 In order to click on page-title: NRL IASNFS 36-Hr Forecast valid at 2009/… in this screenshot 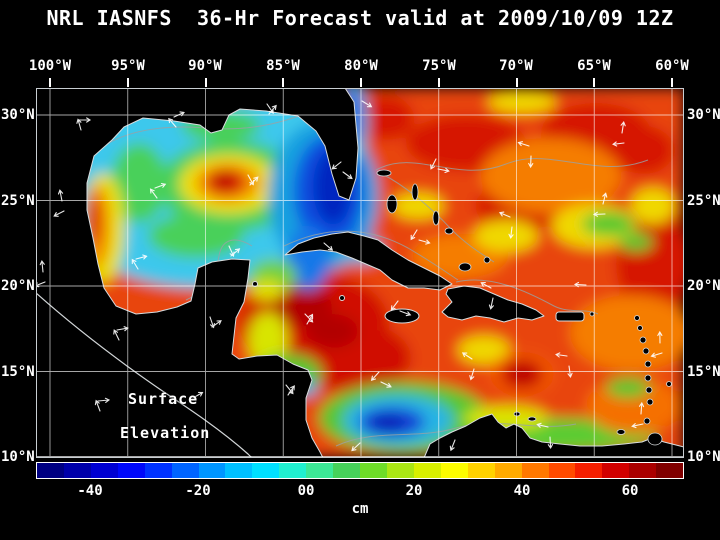, I will do `click(360, 18)`.